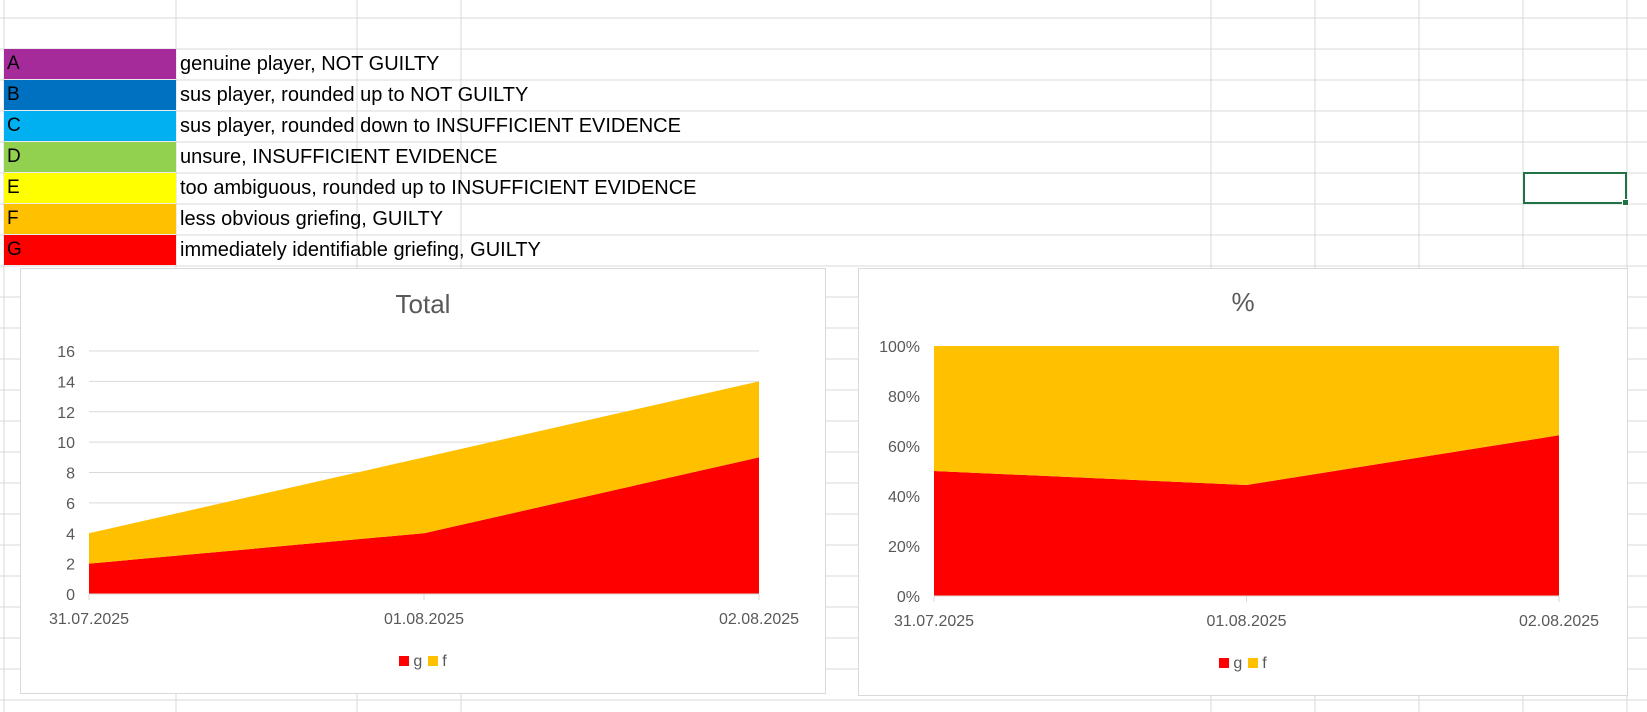 This screenshot has height=712, width=1647. Describe the element at coordinates (70, 534) in the screenshot. I see `y-tick-label: 4` at that location.